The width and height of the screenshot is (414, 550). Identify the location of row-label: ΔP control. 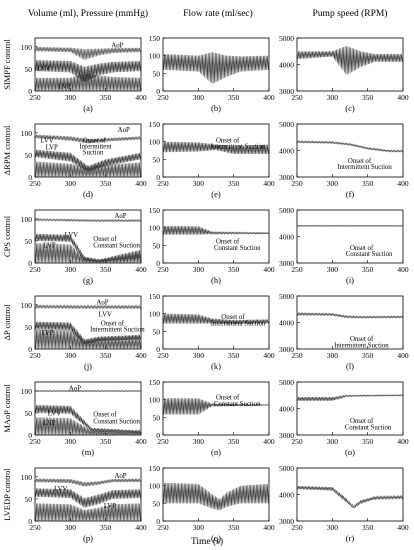
(7, 322).